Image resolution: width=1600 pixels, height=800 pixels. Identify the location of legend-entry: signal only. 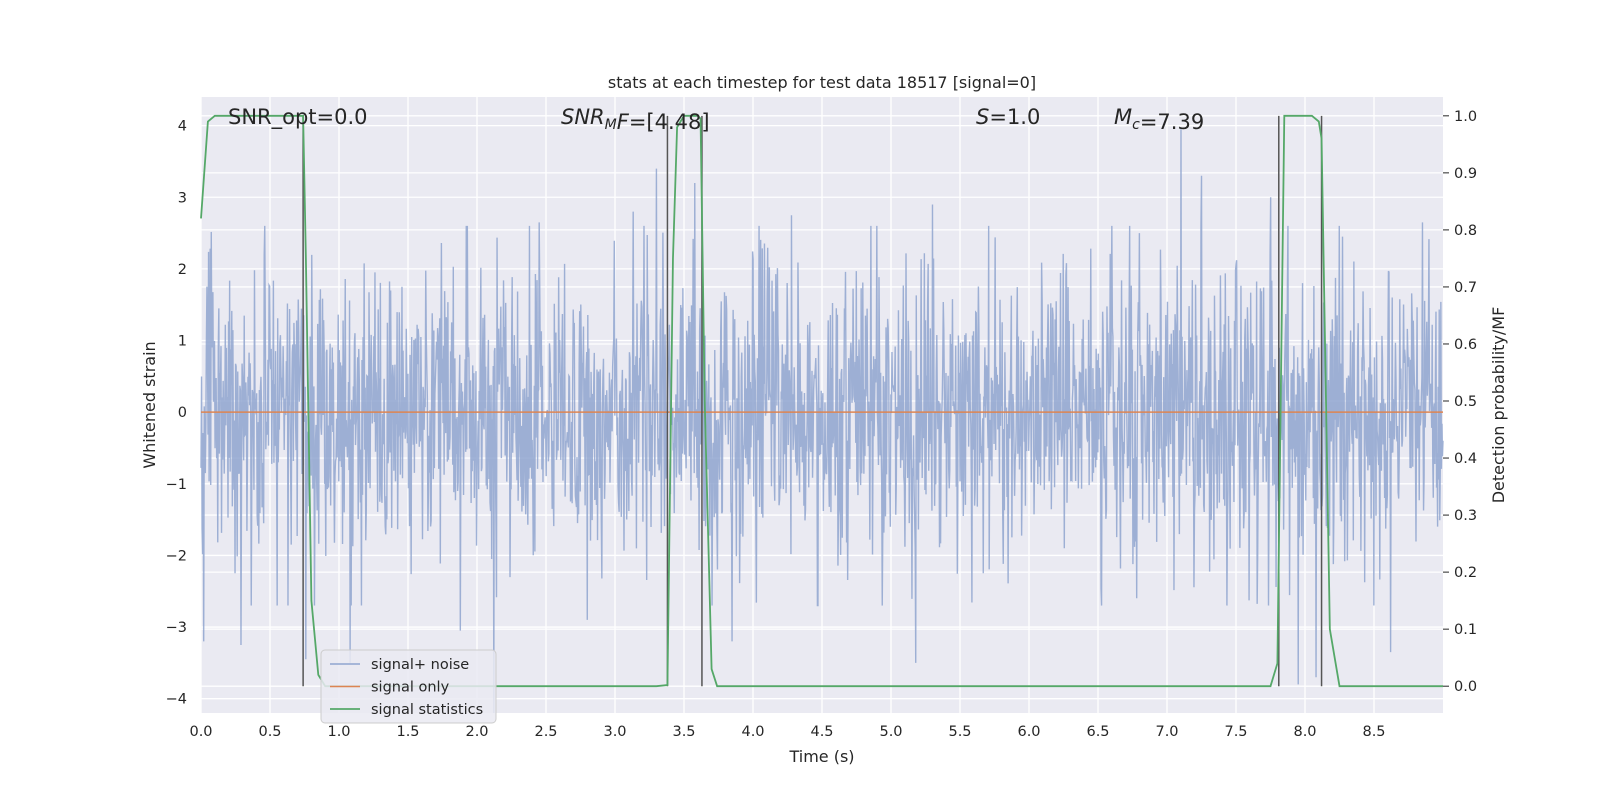
(410, 688).